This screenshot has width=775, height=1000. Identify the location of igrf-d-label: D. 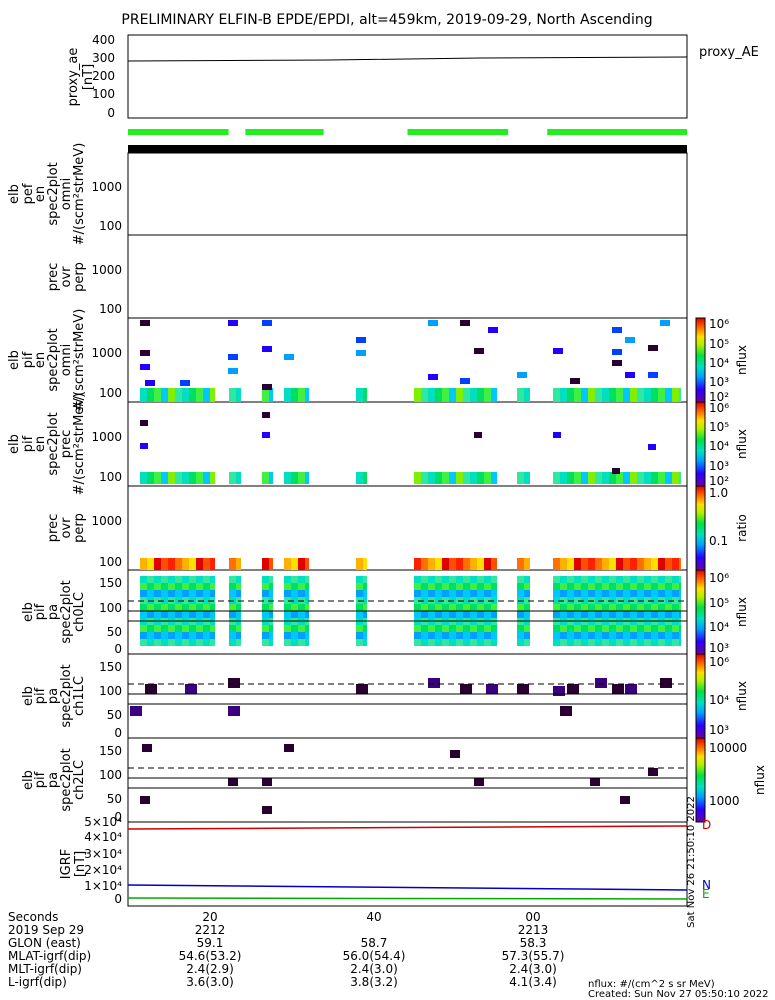
(706, 825).